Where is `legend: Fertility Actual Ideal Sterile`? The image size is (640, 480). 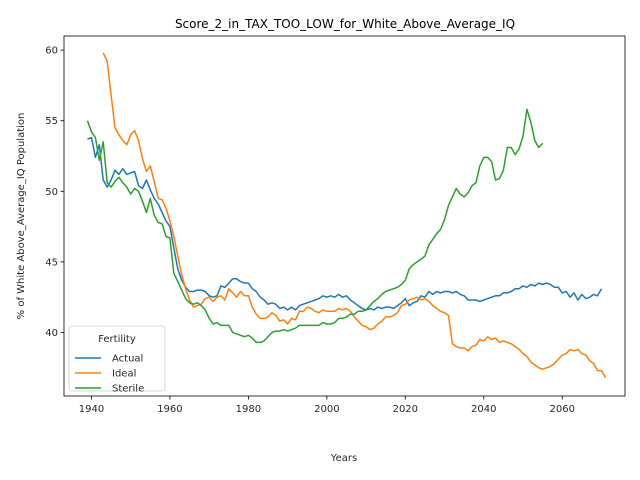 legend: Fertility Actual Ideal Sterile is located at coordinates (117, 360).